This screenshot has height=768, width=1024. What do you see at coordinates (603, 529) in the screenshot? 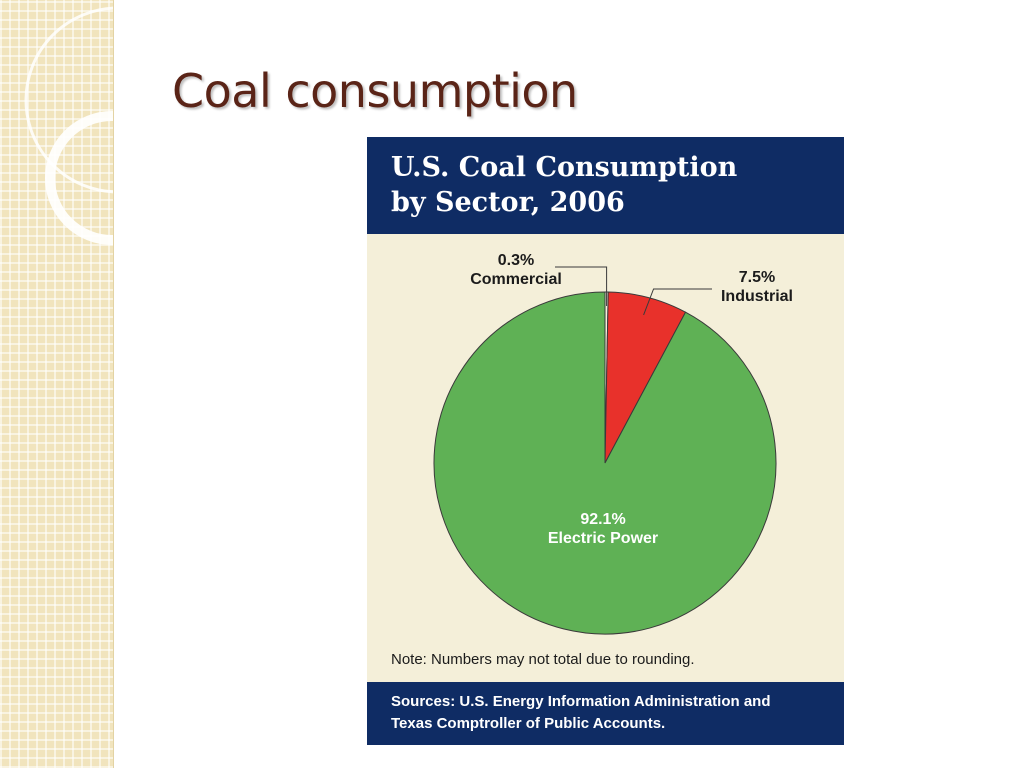
I see `label-electric-power: 92.1% Electric Power` at bounding box center [603, 529].